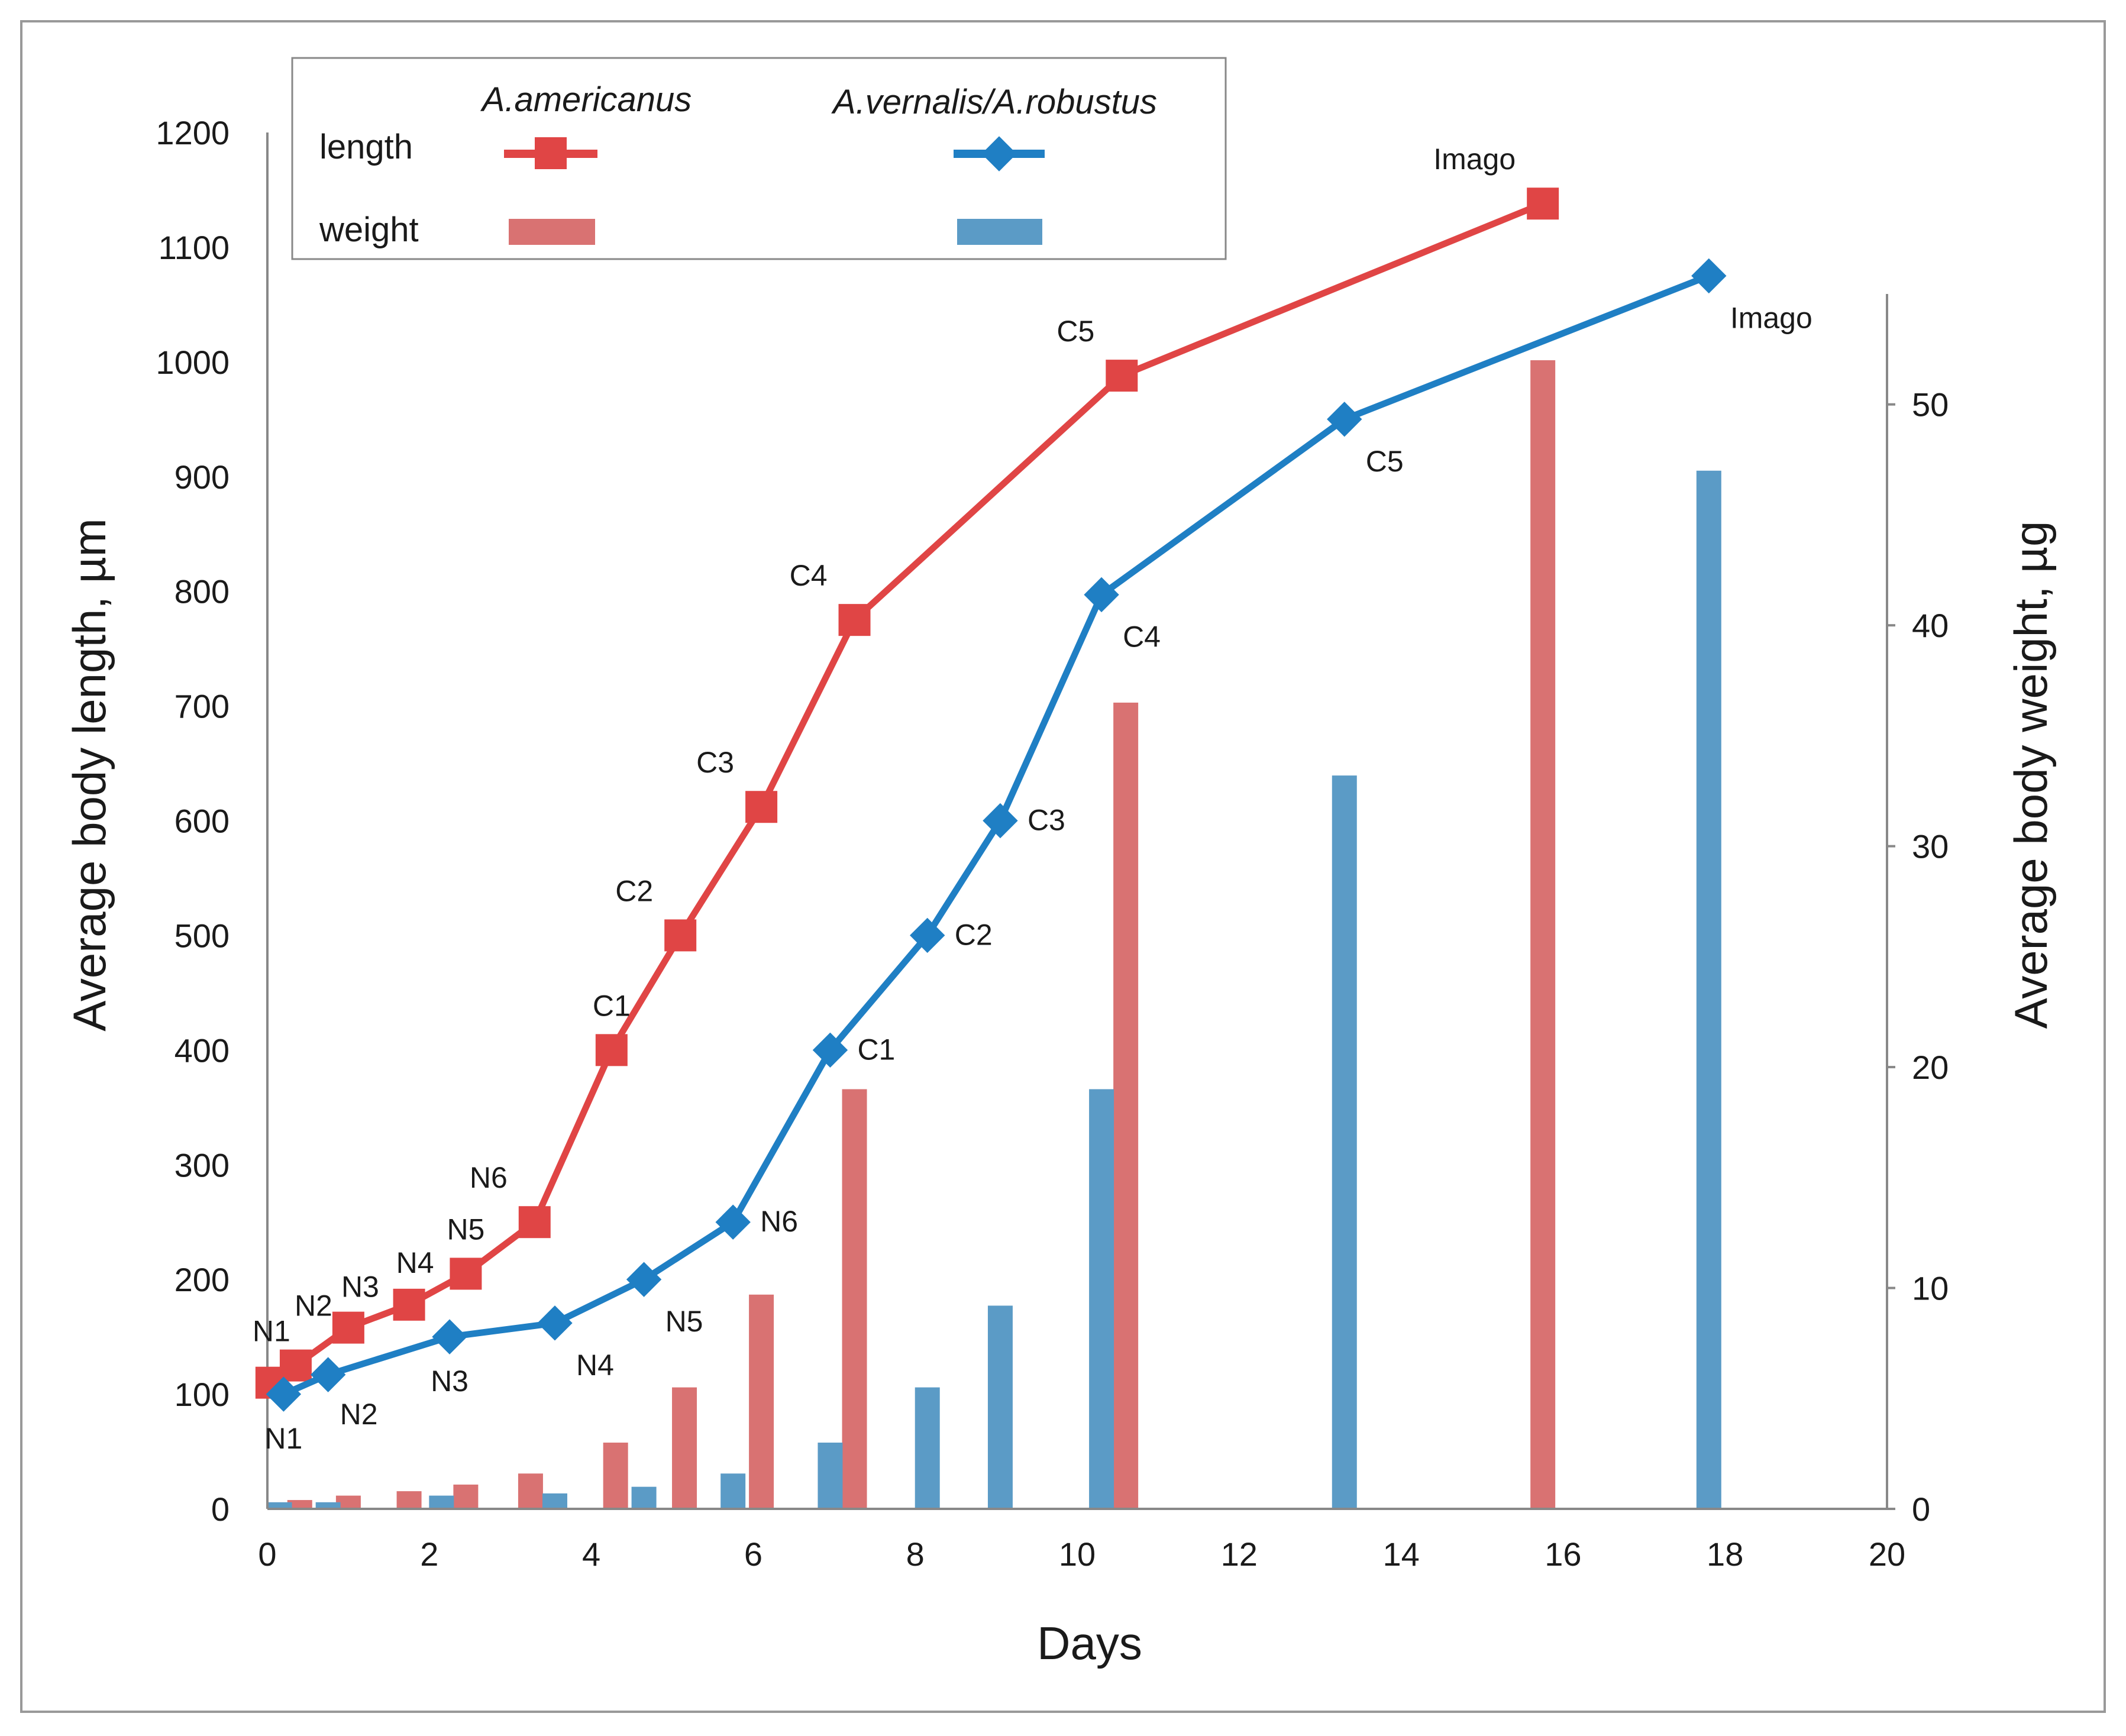 The image size is (2126, 1736). What do you see at coordinates (974, 934) in the screenshot?
I see `vernalis-length-stage-label: C2` at bounding box center [974, 934].